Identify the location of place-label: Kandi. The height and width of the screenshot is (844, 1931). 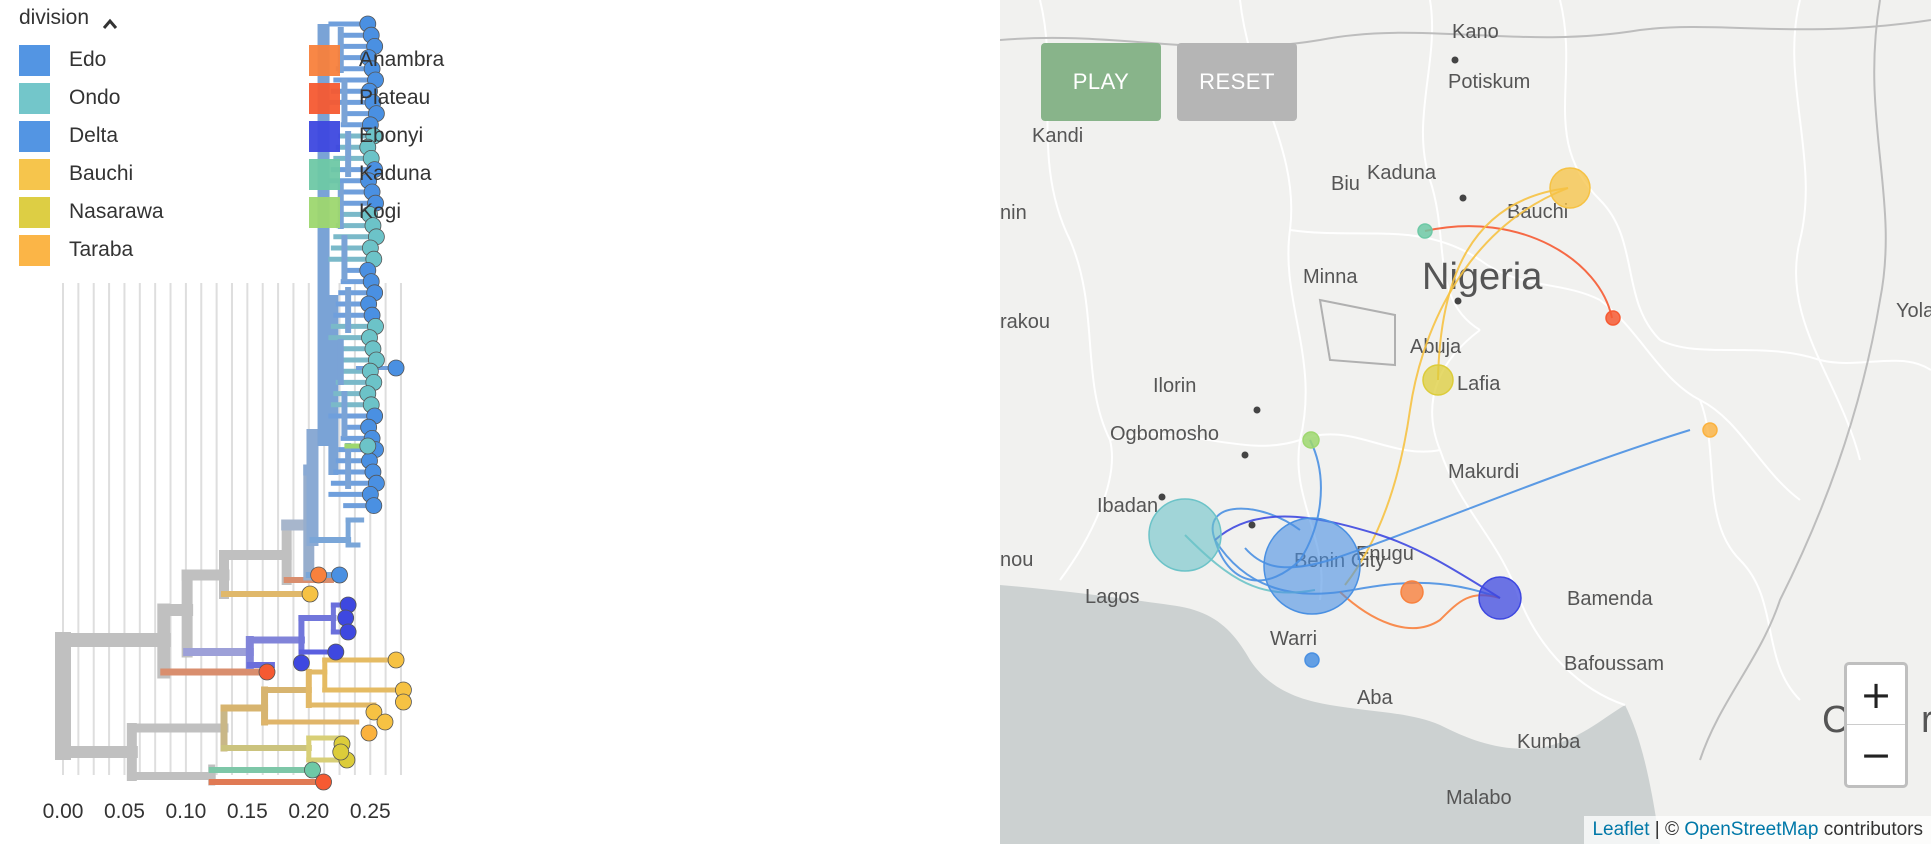
(1057, 136).